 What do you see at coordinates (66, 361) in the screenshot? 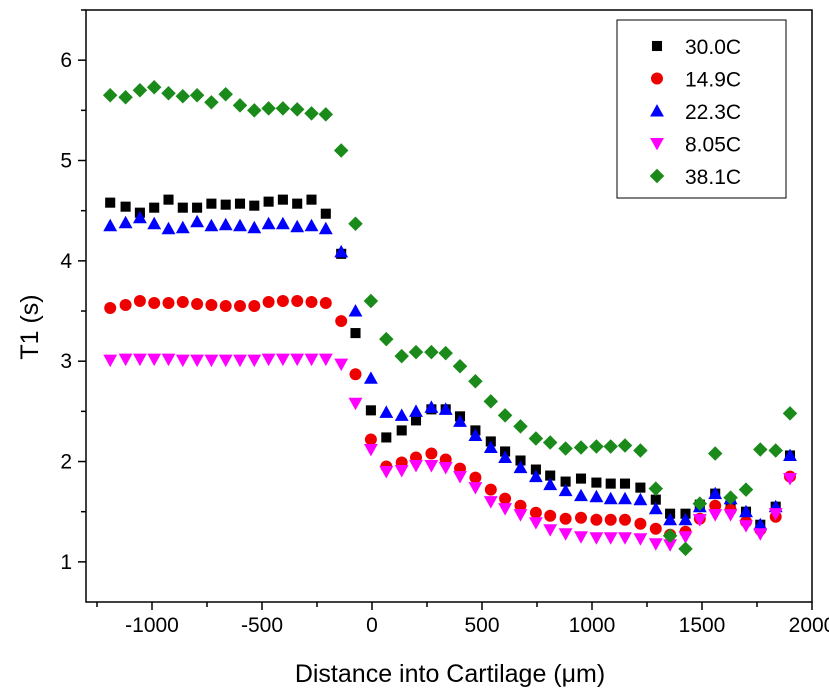
I see `y-tick-label: 3` at bounding box center [66, 361].